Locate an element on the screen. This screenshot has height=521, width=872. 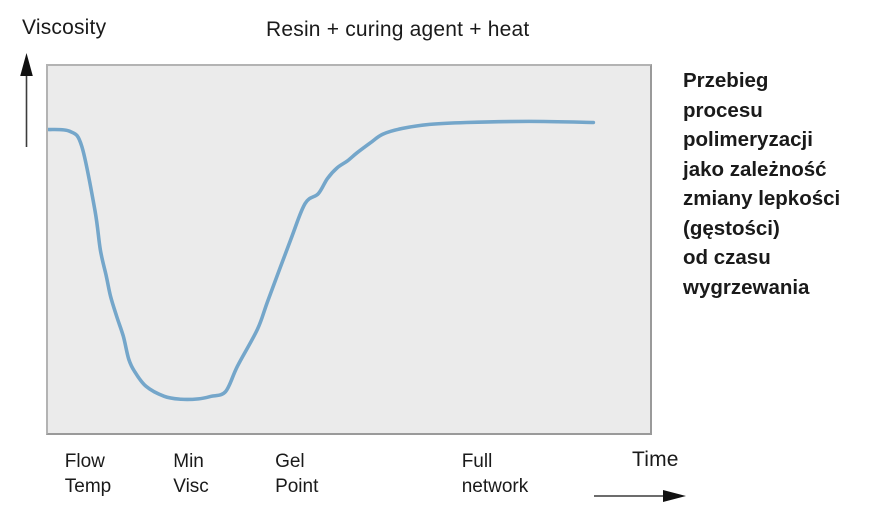
x-annotation-gel-point: Gel Point is located at coordinates (297, 474).